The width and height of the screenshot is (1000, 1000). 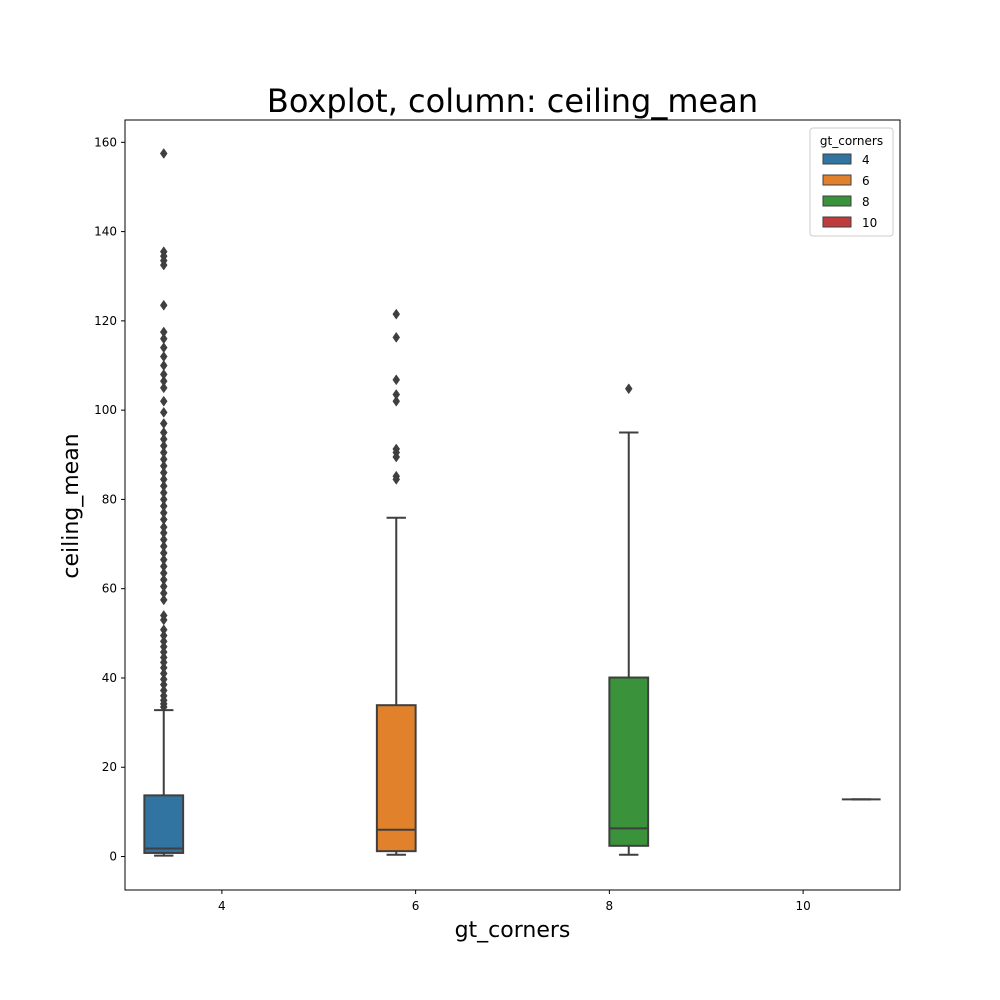 I want to click on legend-entry-4: 4, so click(x=866, y=160).